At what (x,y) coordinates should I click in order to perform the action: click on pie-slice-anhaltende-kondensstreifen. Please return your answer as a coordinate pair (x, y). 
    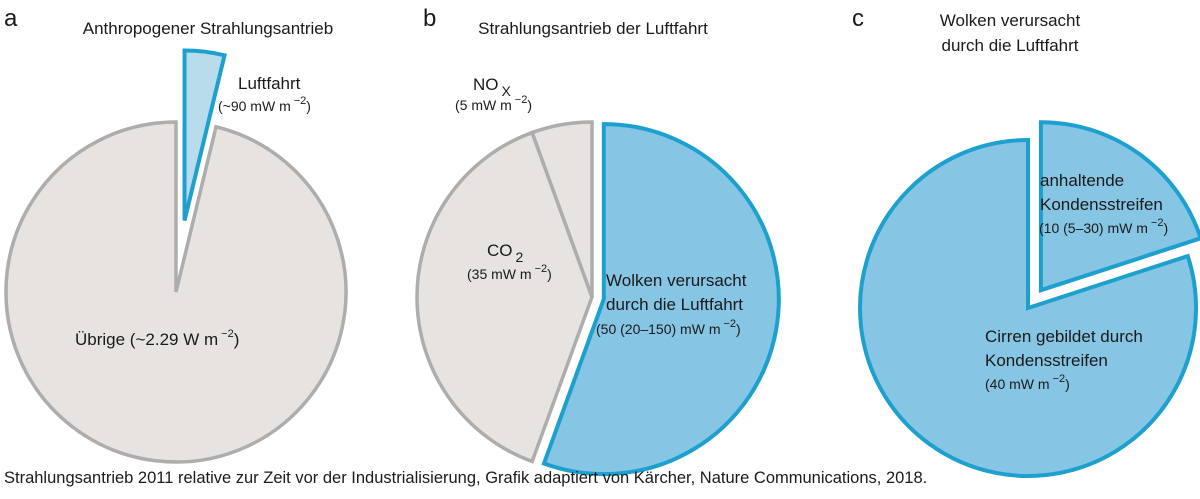
    Looking at the image, I should click on (1119, 206).